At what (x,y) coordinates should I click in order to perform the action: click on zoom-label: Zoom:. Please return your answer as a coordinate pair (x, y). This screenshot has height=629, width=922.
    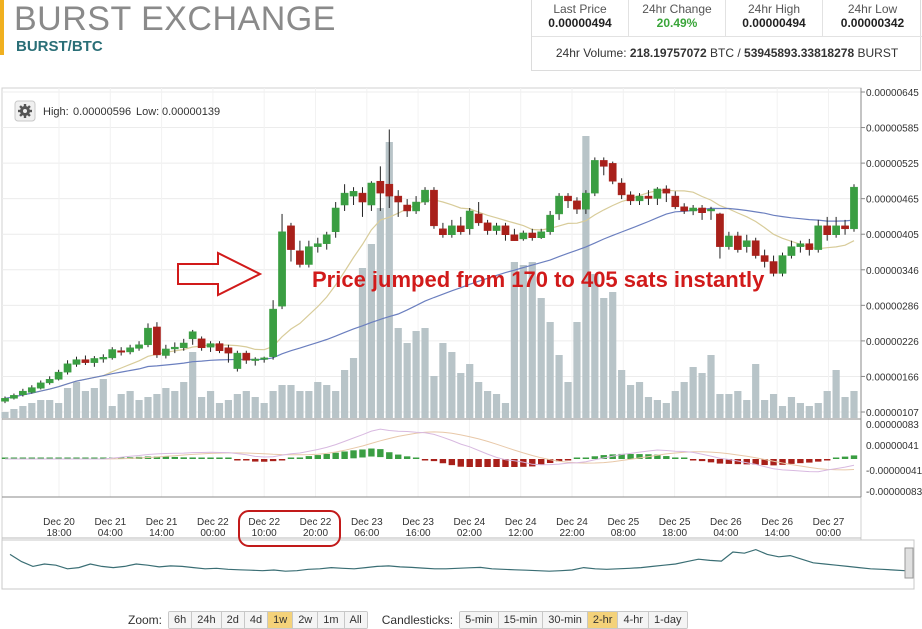
    Looking at the image, I should click on (145, 620).